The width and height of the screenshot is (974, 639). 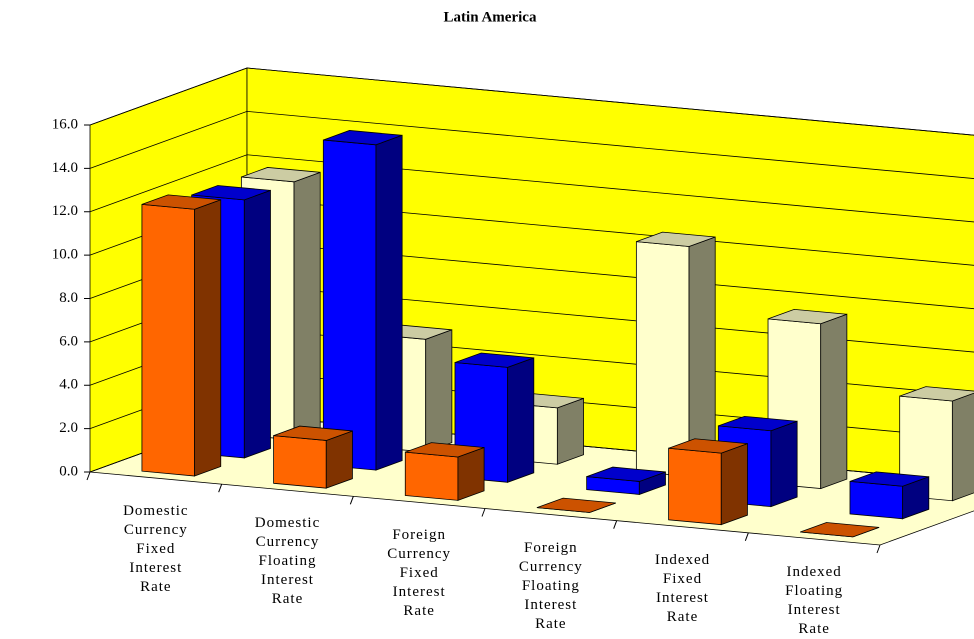 What do you see at coordinates (550, 585) in the screenshot?
I see `x-tick-label: Foreign Currency Floating Interest Rate` at bounding box center [550, 585].